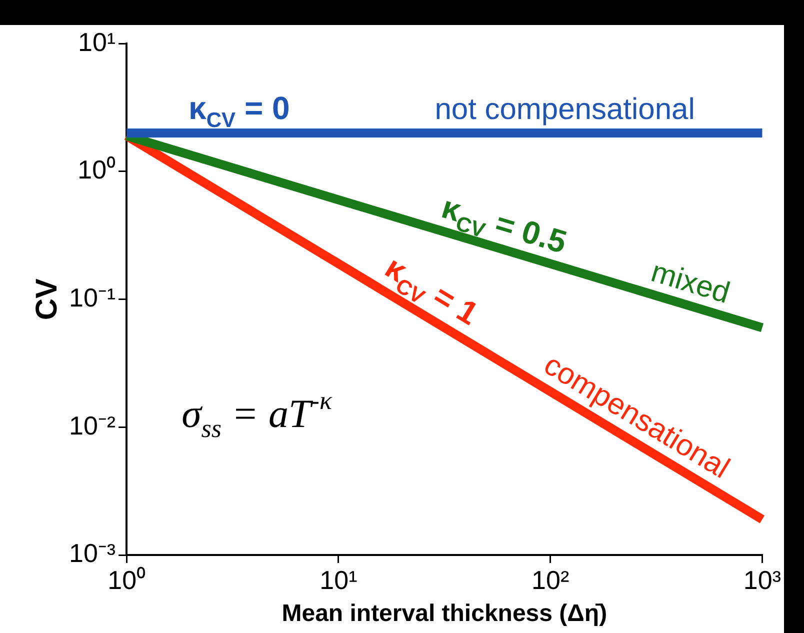 Image resolution: width=804 pixels, height=633 pixels. I want to click on annotation: not compensational, so click(564, 109).